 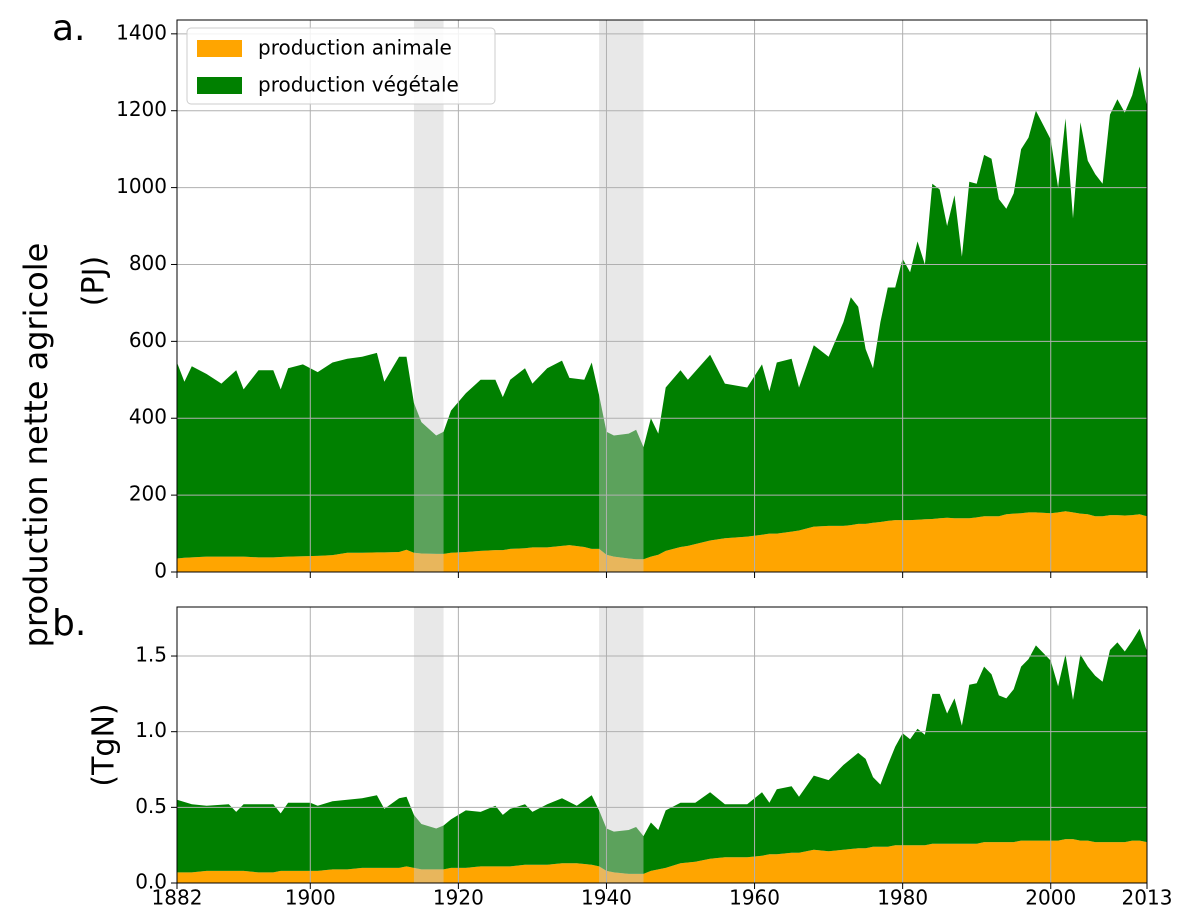 What do you see at coordinates (148, 417) in the screenshot?
I see `y-tick-label: 400` at bounding box center [148, 417].